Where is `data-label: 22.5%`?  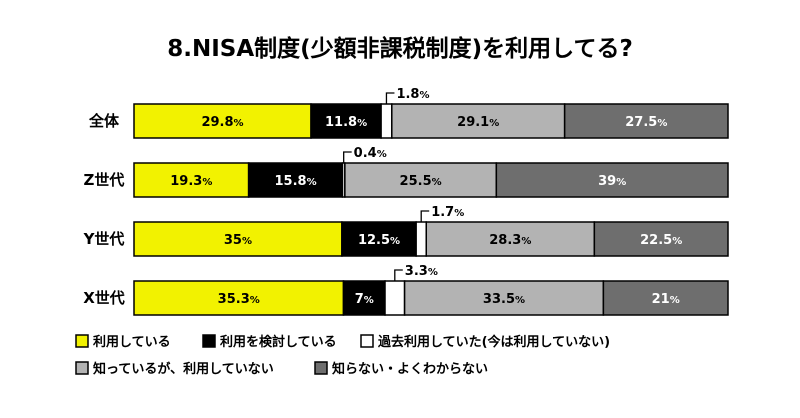
data-label: 22.5% is located at coordinates (661, 240).